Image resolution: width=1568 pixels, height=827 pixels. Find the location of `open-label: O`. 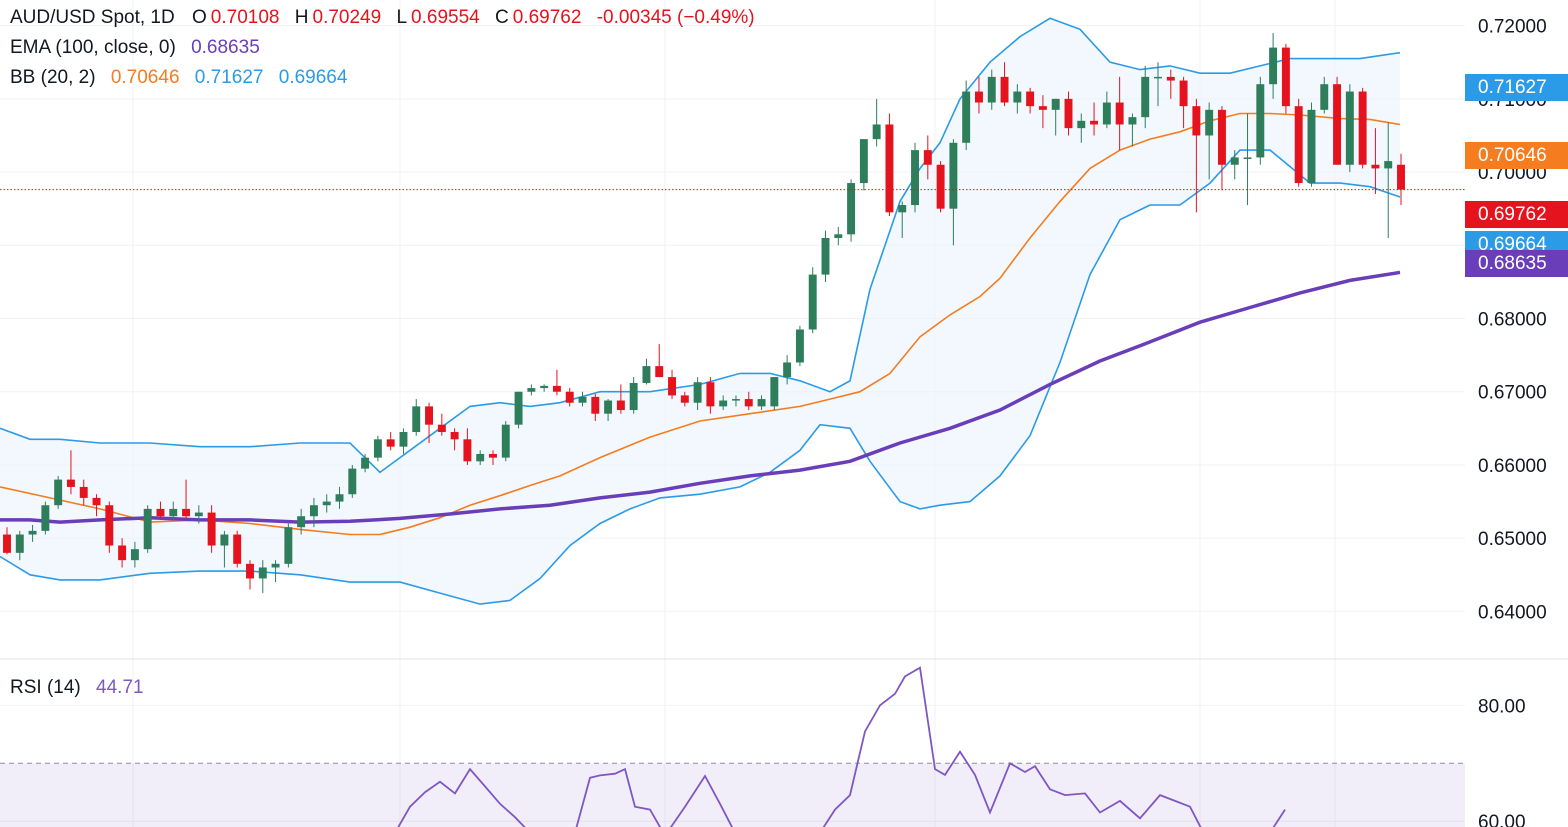

open-label: O is located at coordinates (199, 17).